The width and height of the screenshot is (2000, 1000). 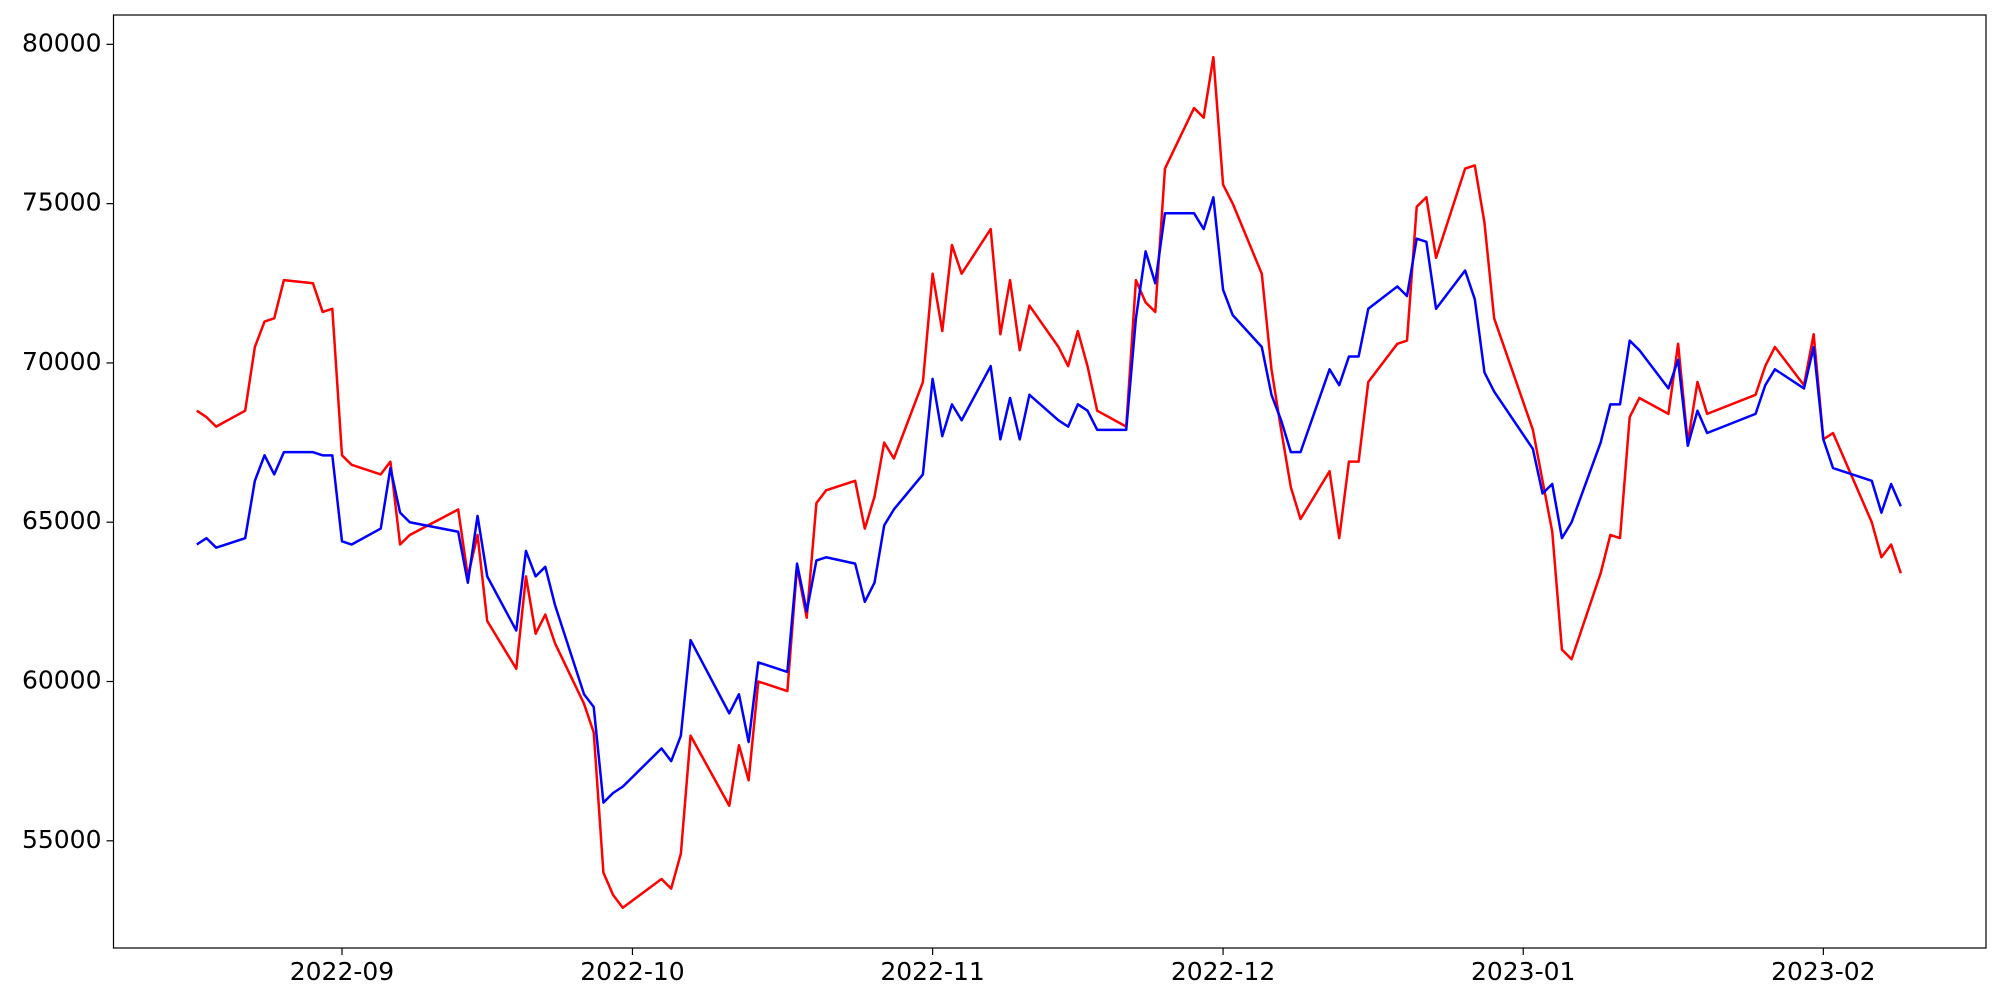 I want to click on y-tick-label: 70000, so click(x=62, y=361).